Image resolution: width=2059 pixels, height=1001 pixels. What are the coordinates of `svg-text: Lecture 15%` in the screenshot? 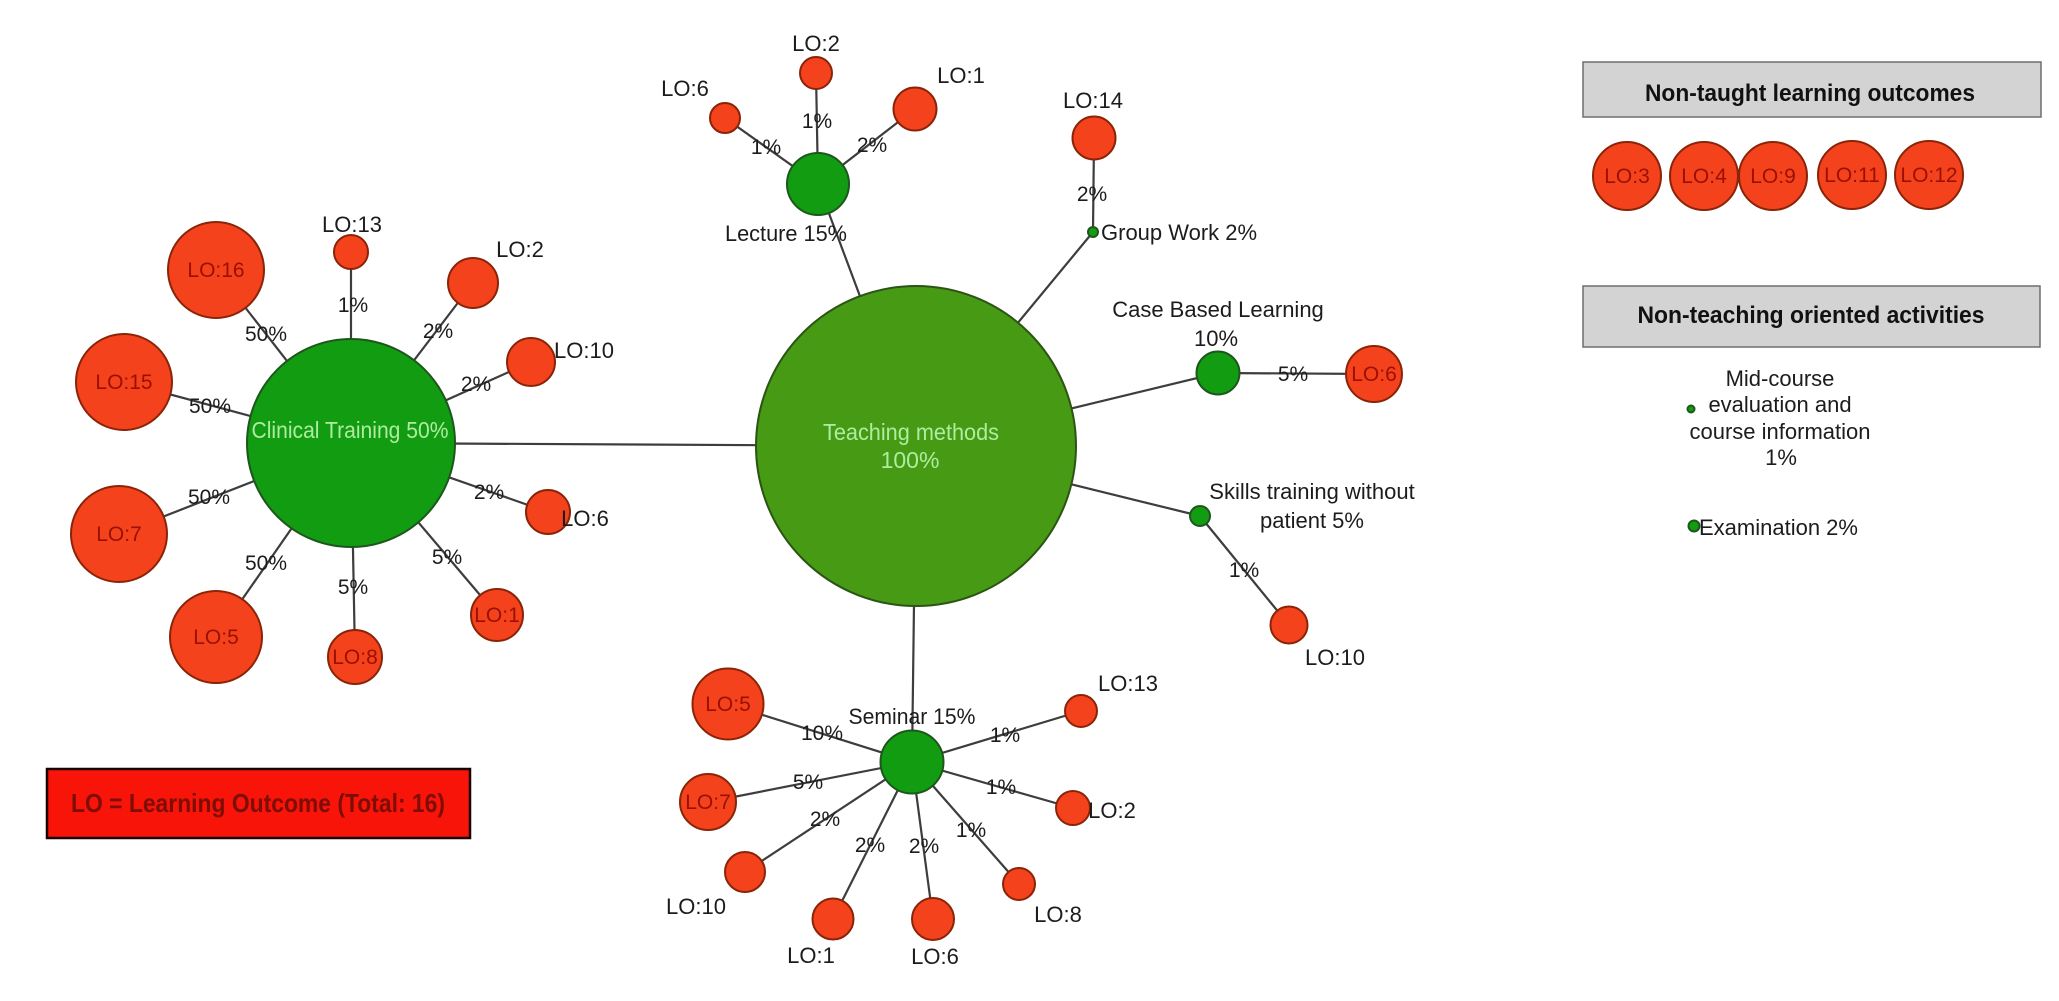 It's located at (786, 233).